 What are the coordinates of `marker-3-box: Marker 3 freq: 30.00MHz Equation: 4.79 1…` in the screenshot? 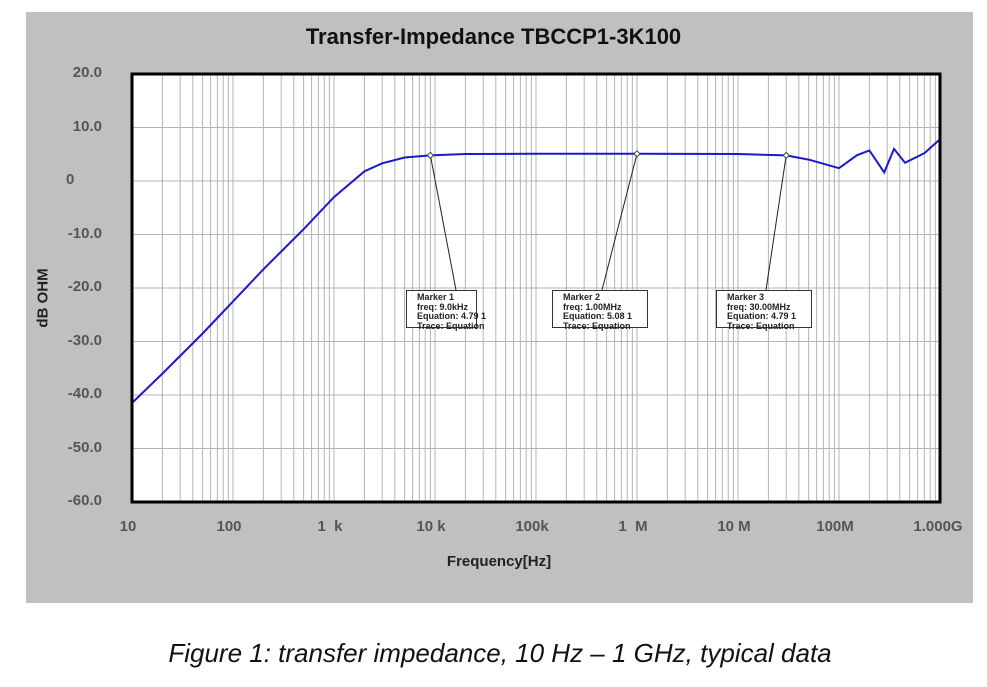 It's located at (764, 310).